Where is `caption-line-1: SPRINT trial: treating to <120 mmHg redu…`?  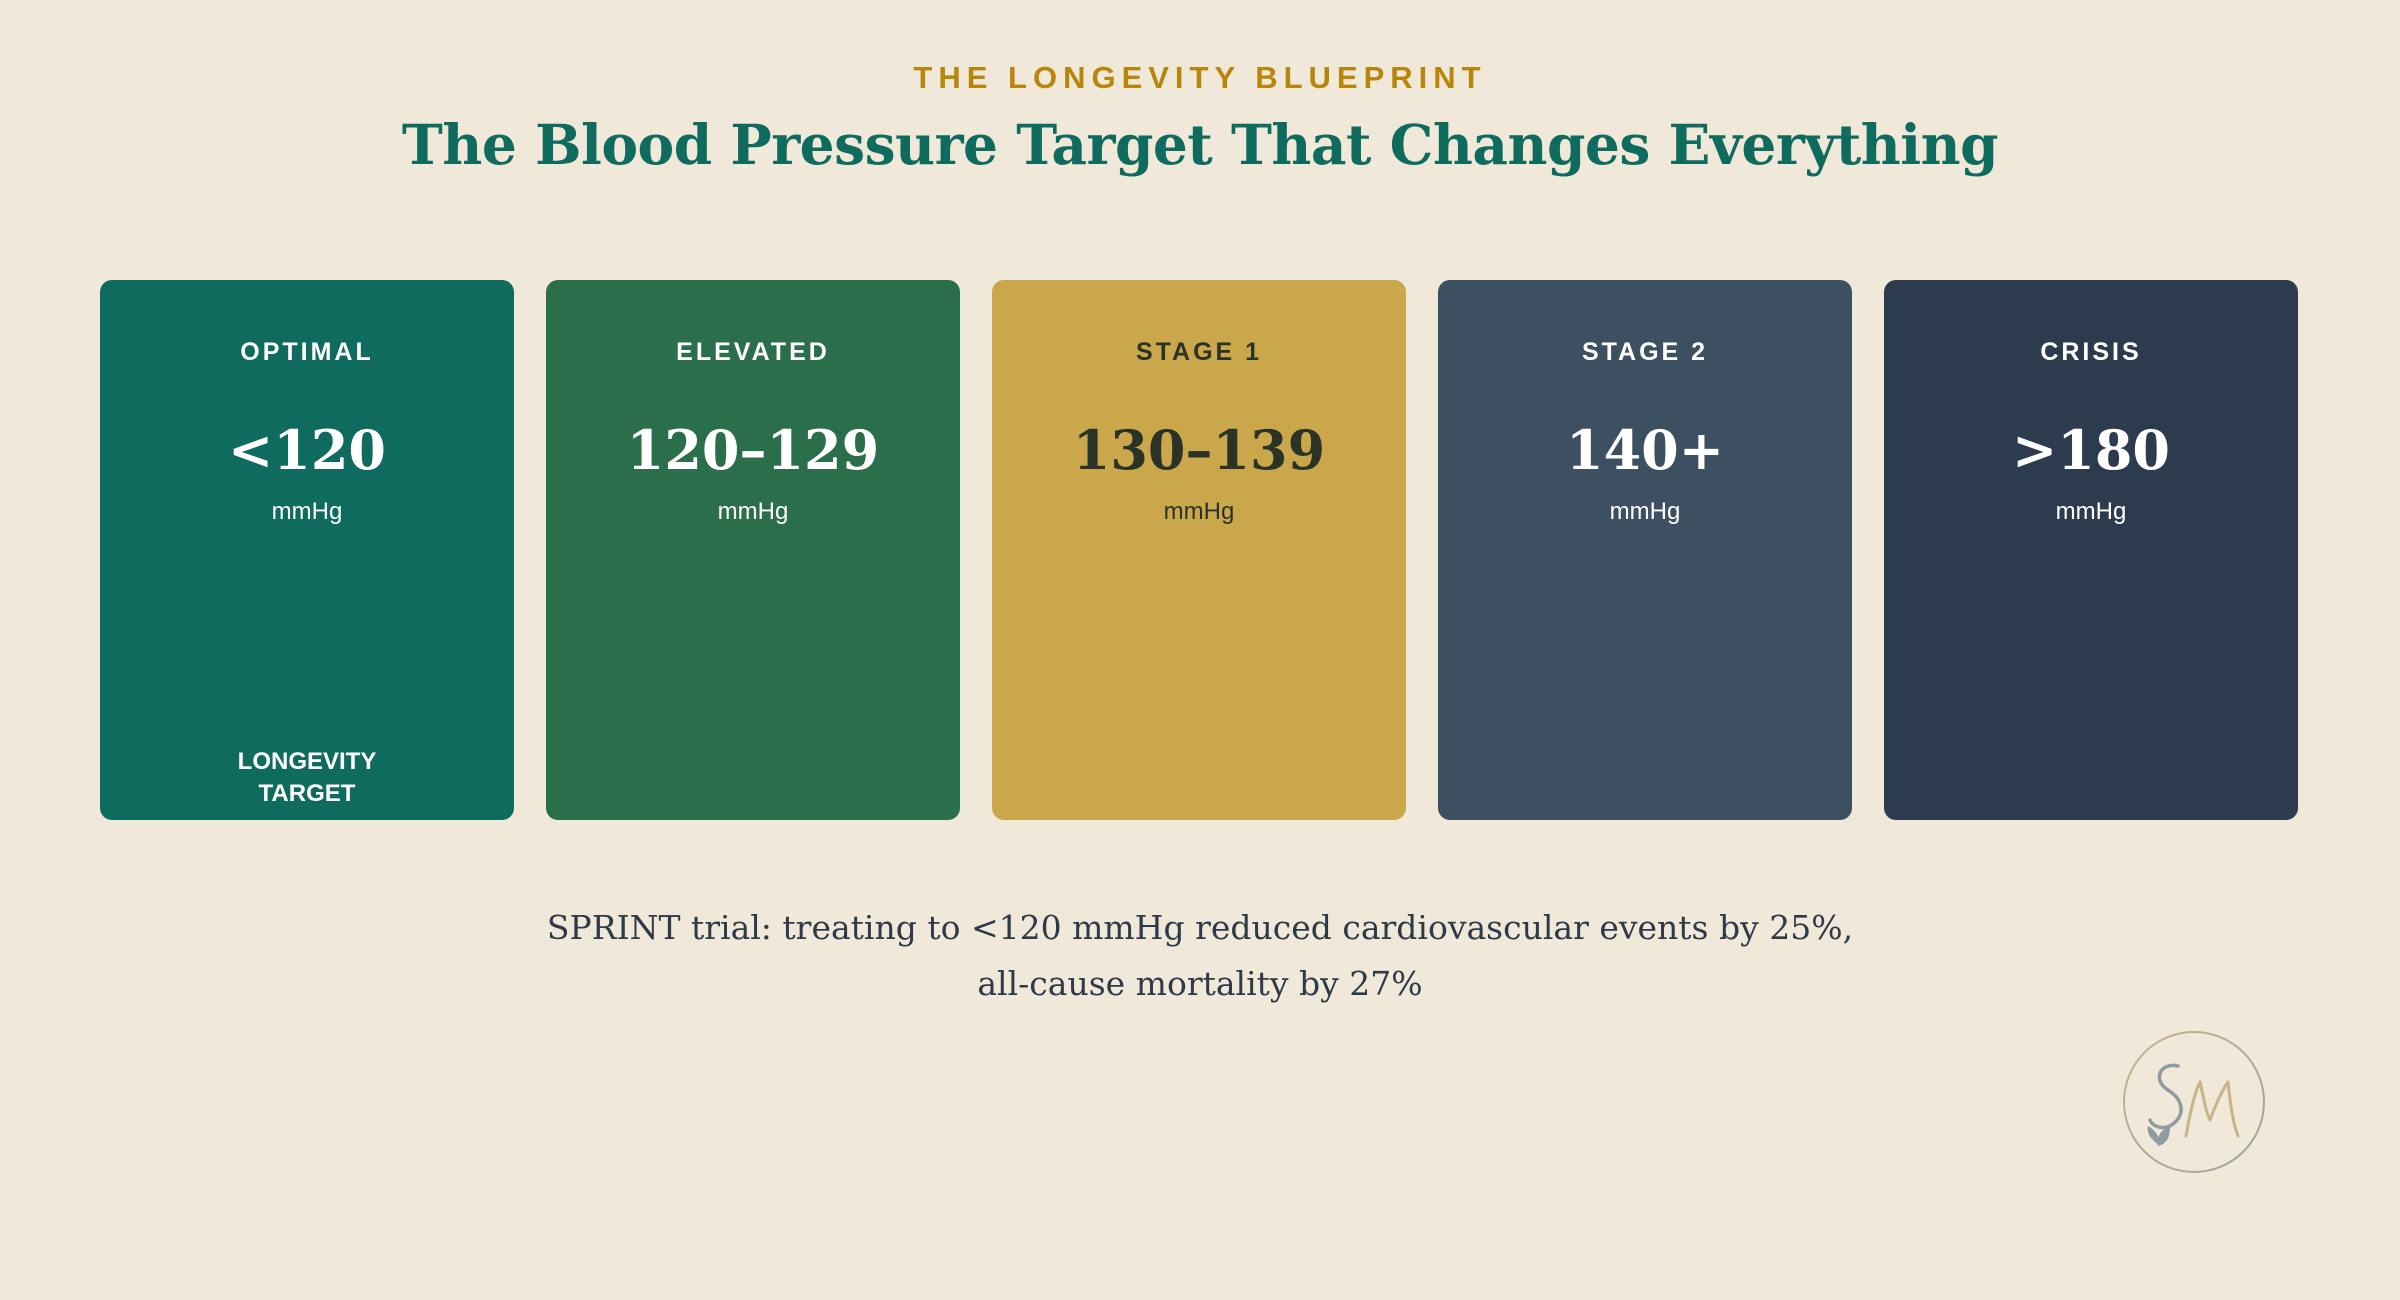
caption-line-1: SPRINT trial: treating to <120 mmHg redu… is located at coordinates (1200, 927).